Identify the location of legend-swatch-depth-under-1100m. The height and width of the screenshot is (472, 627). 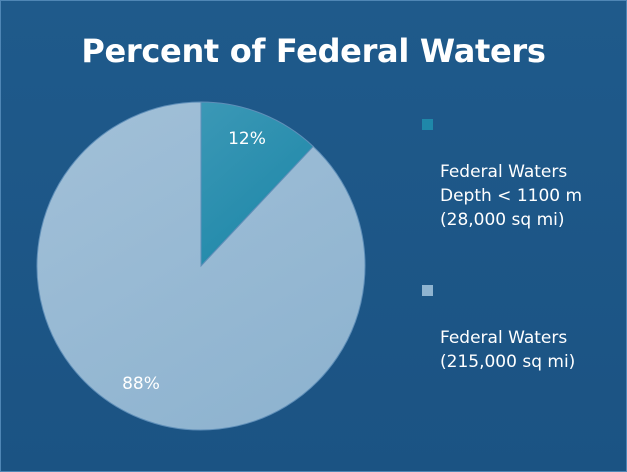
(427, 124).